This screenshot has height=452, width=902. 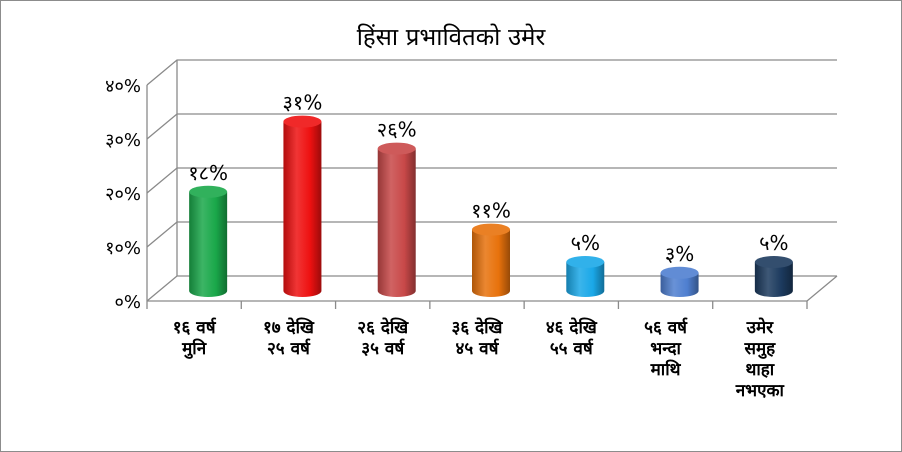 I want to click on y-tick-label: १०%, so click(x=123, y=248).